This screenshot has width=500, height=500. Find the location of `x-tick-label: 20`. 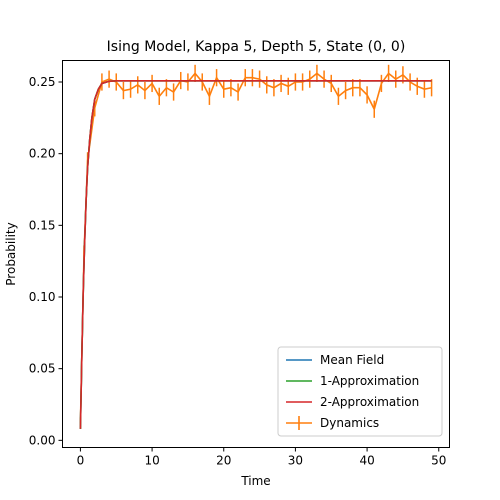

x-tick-label: 20 is located at coordinates (223, 461).